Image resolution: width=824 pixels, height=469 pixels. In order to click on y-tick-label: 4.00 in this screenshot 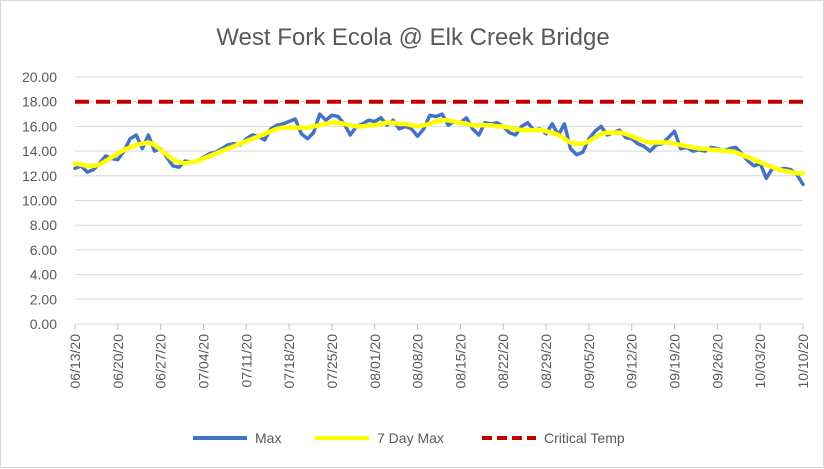, I will do `click(43, 275)`.